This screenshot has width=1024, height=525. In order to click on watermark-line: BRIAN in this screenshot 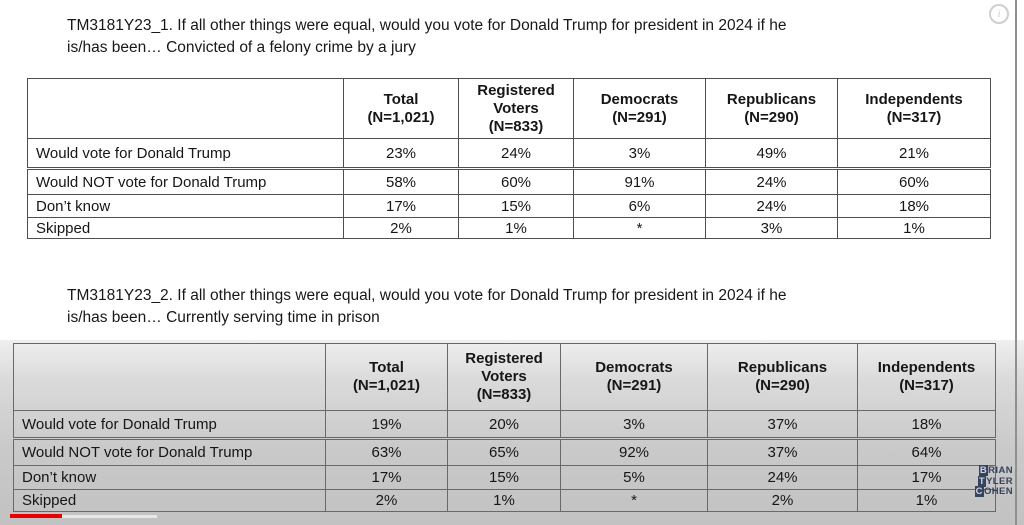, I will do `click(996, 470)`.